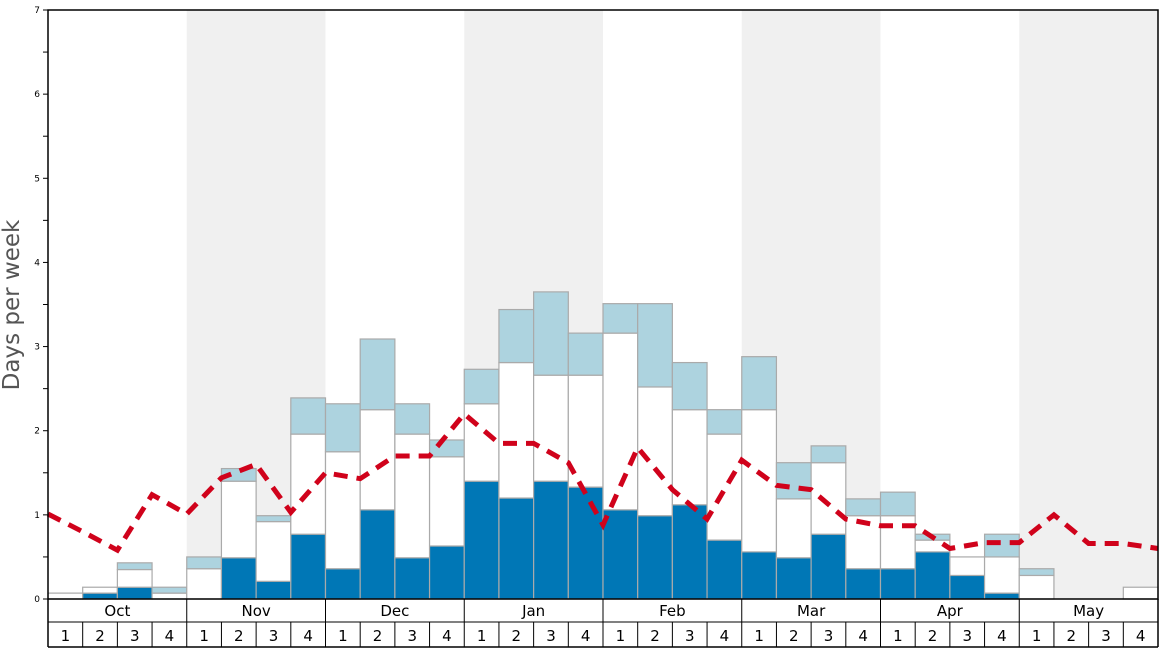 Image resolution: width=1168 pixels, height=648 pixels. Describe the element at coordinates (37, 600) in the screenshot. I see `y-tick-label: 0` at that location.